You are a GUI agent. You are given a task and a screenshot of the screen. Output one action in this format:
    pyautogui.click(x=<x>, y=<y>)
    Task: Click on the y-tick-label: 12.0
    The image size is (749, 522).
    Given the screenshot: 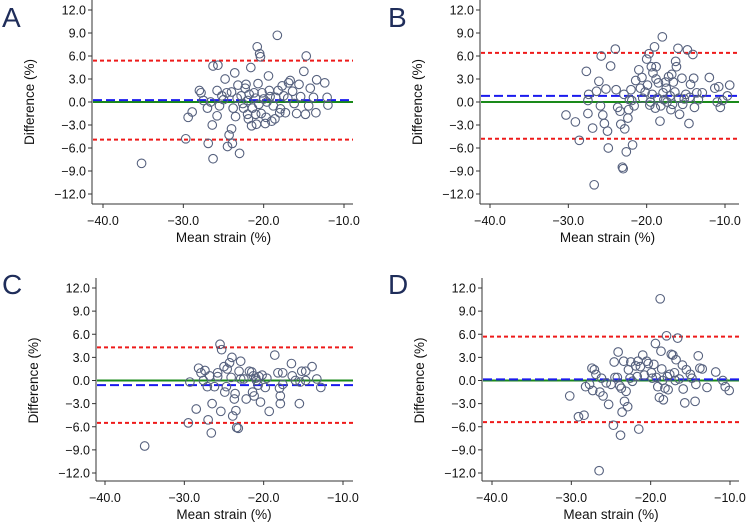 What is the action you would take?
    pyautogui.click(x=74, y=11)
    